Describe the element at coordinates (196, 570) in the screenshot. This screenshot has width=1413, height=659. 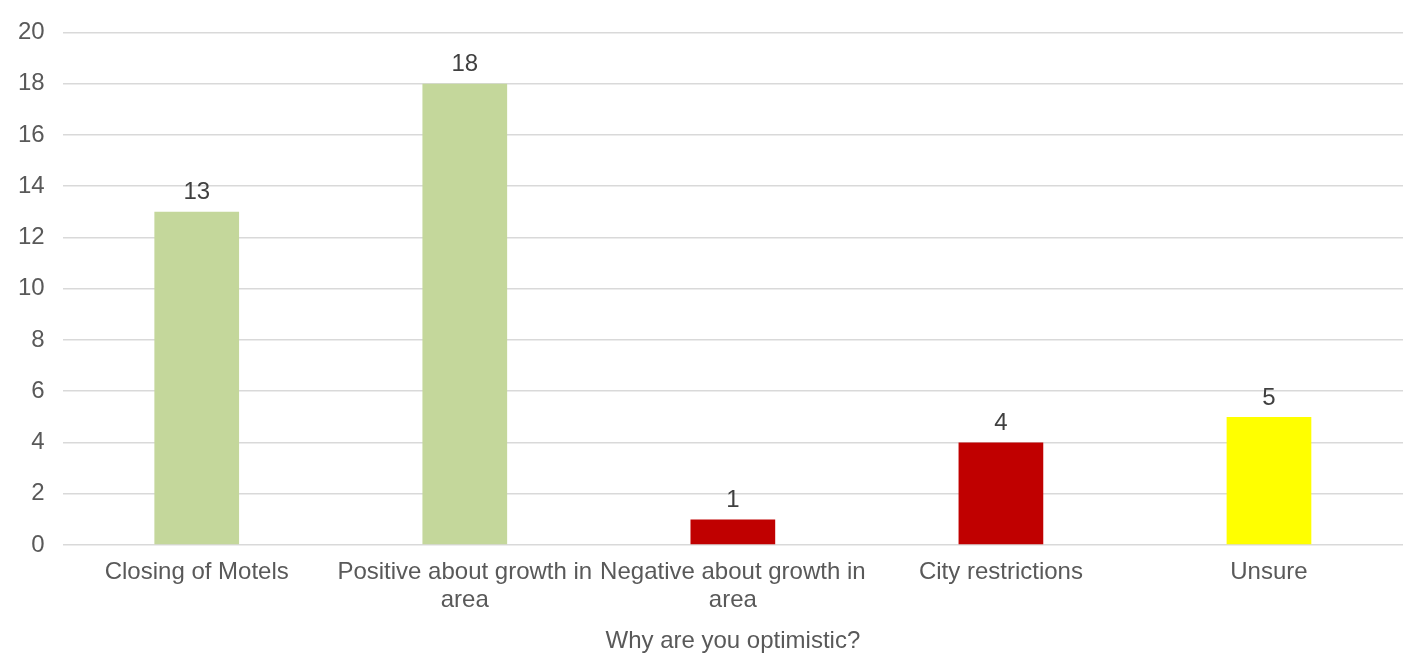
I see `x-tick-label: Closing of Motels` at that location.